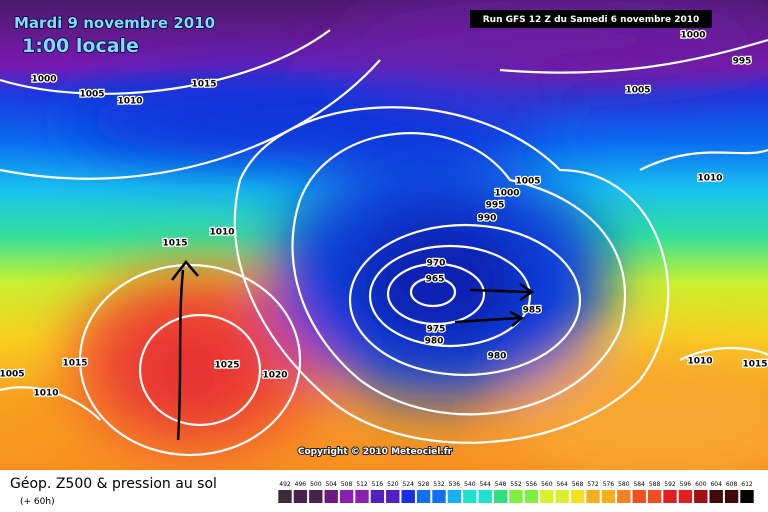  What do you see at coordinates (686, 484) in the screenshot?
I see `scale-tick: 596` at bounding box center [686, 484].